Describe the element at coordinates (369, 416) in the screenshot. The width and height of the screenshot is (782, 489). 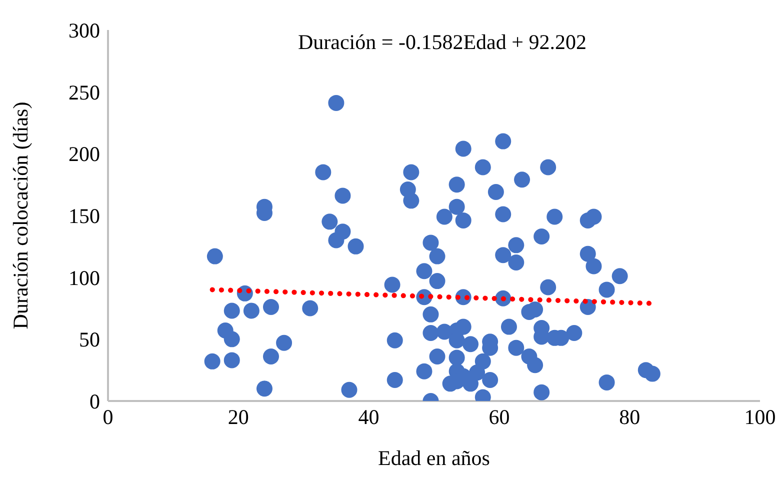
I see `x-tick-label: 40` at that location.